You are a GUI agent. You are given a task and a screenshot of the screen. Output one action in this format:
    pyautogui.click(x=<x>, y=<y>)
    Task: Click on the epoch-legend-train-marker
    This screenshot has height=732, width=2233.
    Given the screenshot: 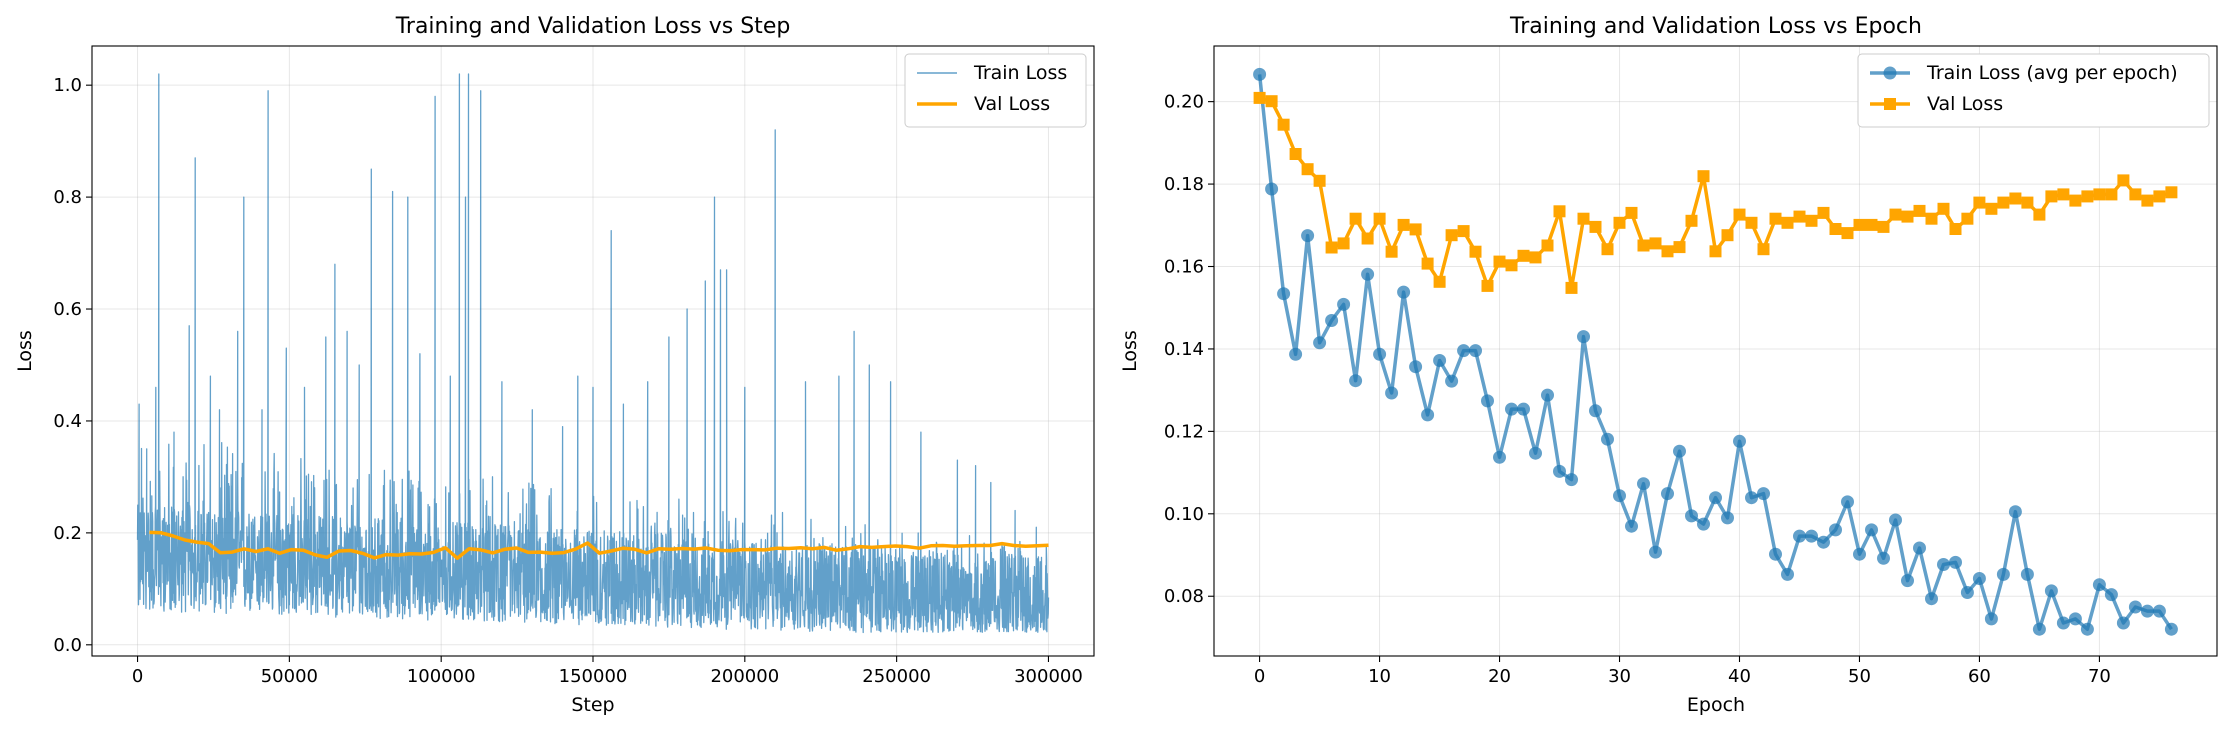 What is the action you would take?
    pyautogui.click(x=1890, y=73)
    